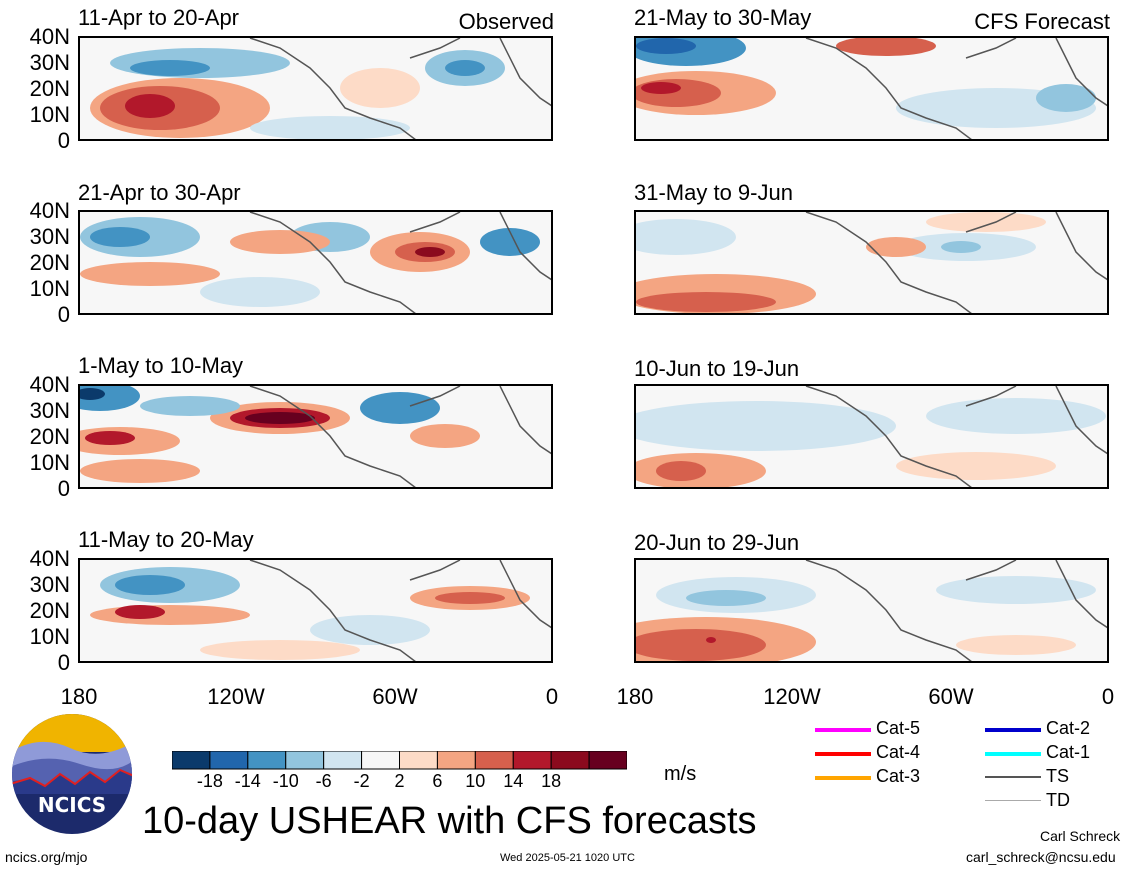 The width and height of the screenshot is (1135, 871). Describe the element at coordinates (1013, 777) in the screenshot. I see `legend-line-ts` at that location.